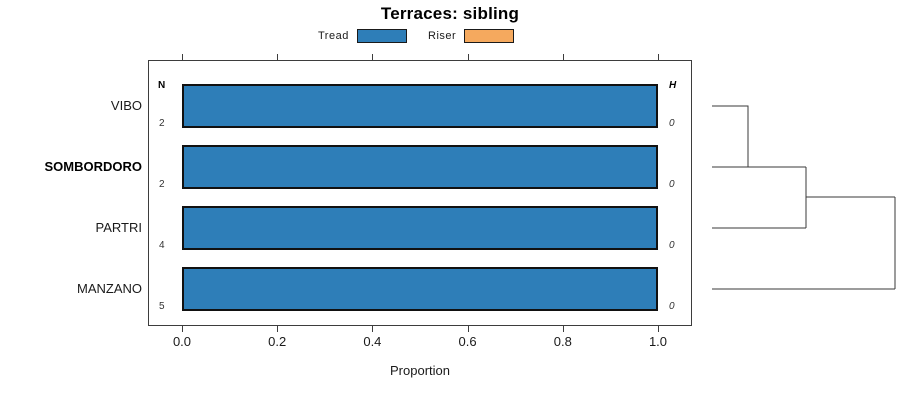 The width and height of the screenshot is (900, 400). I want to click on x-axis-title: Proportion, so click(420, 370).